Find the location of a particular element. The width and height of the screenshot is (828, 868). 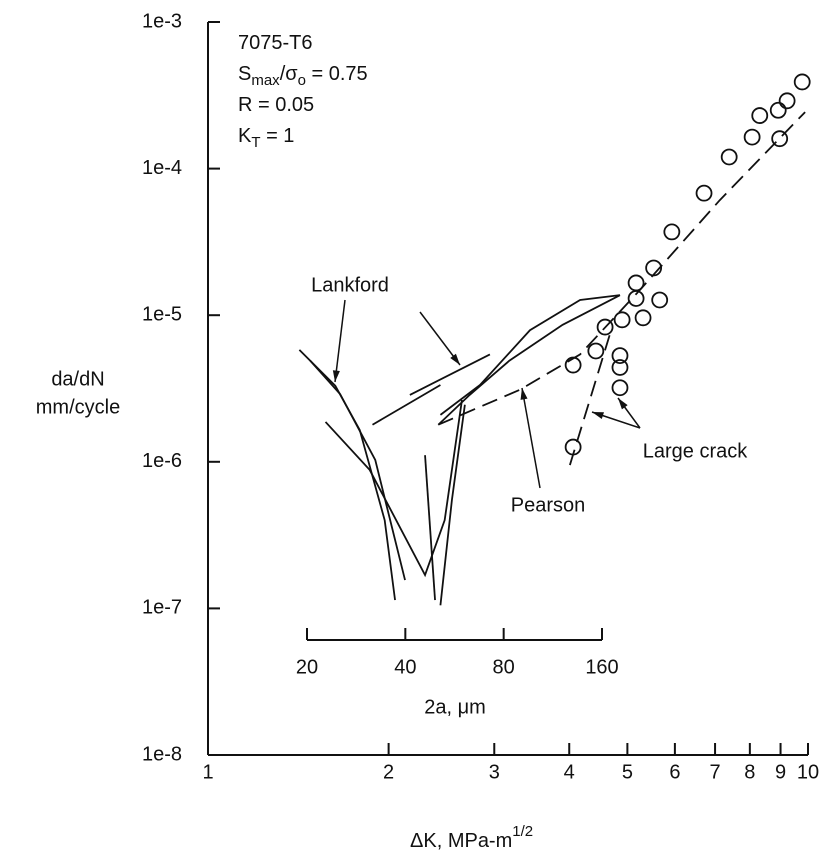

x-axis-label-sup: 1/2 is located at coordinates (522, 831).